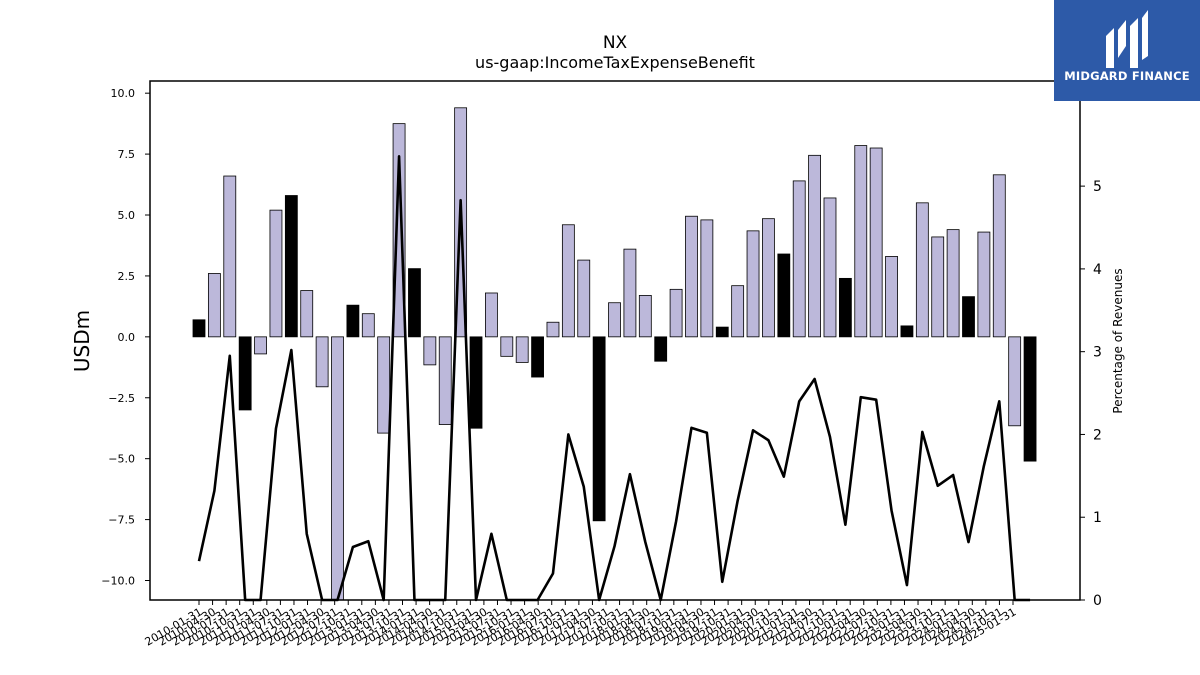 The height and width of the screenshot is (675, 1200). I want to click on y-tick-label: −10.0, so click(118, 581).